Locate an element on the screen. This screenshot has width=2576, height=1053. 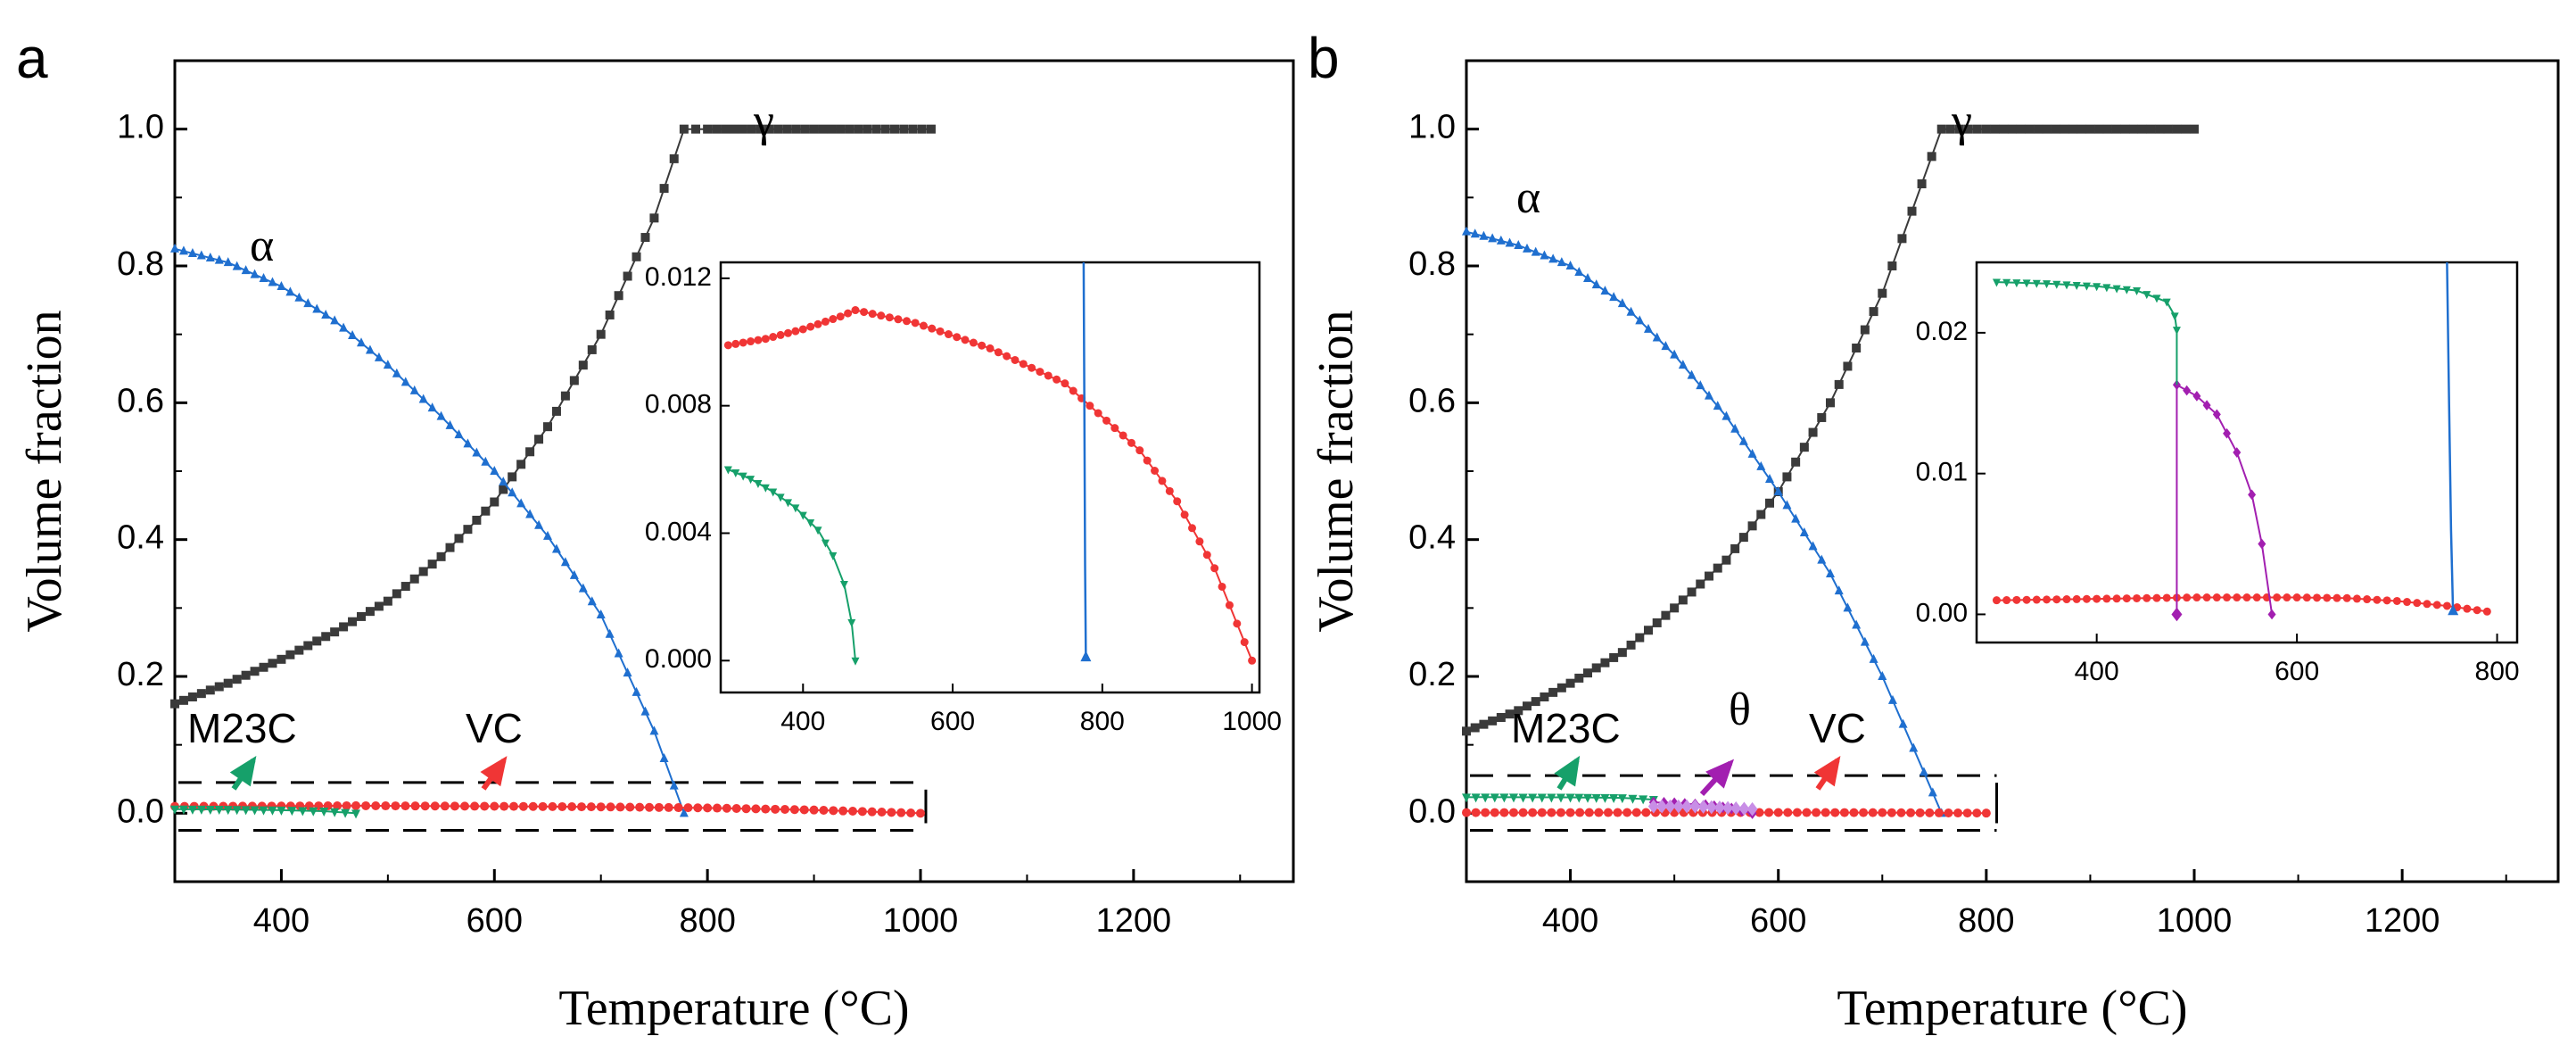
annotation-gamma: γ is located at coordinates (763, 120).